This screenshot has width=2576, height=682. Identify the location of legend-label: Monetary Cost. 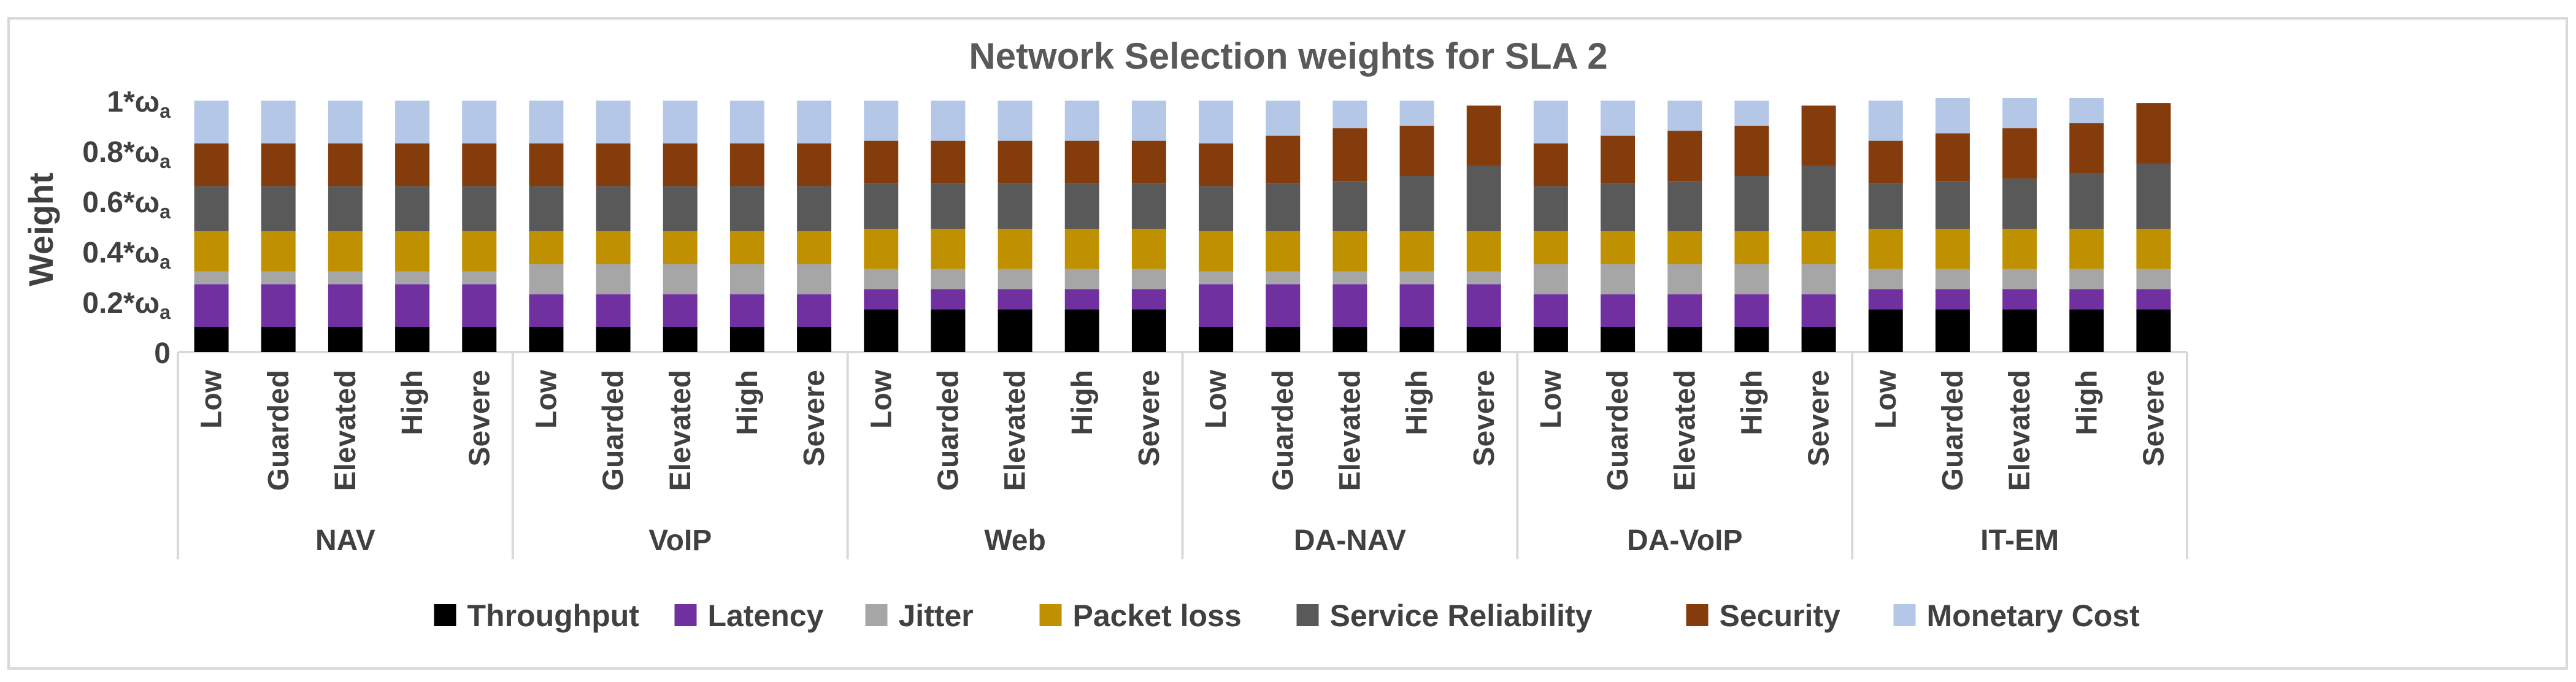
(2033, 616).